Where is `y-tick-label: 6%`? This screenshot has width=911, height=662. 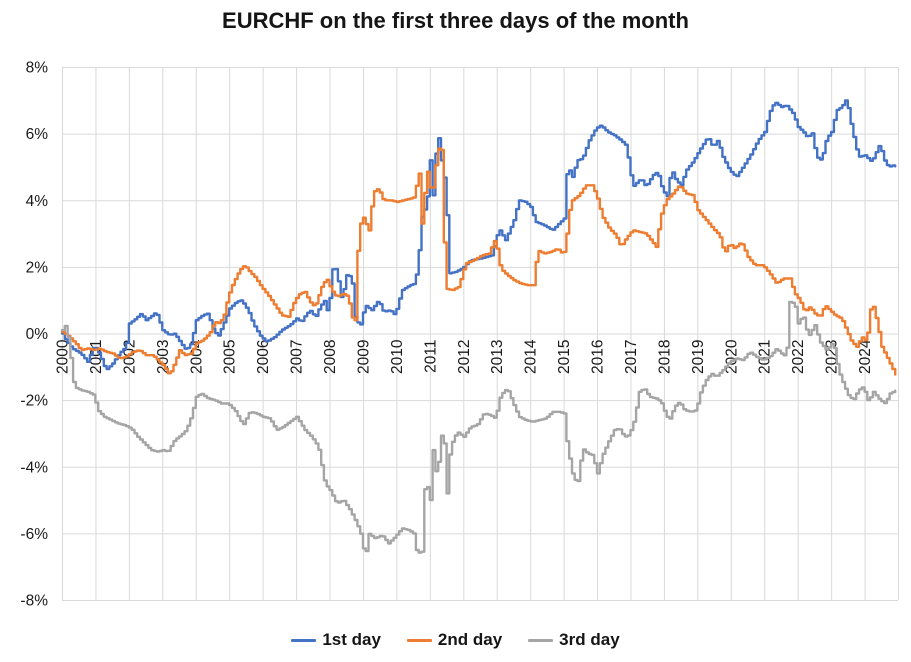
y-tick-label: 6% is located at coordinates (37, 134).